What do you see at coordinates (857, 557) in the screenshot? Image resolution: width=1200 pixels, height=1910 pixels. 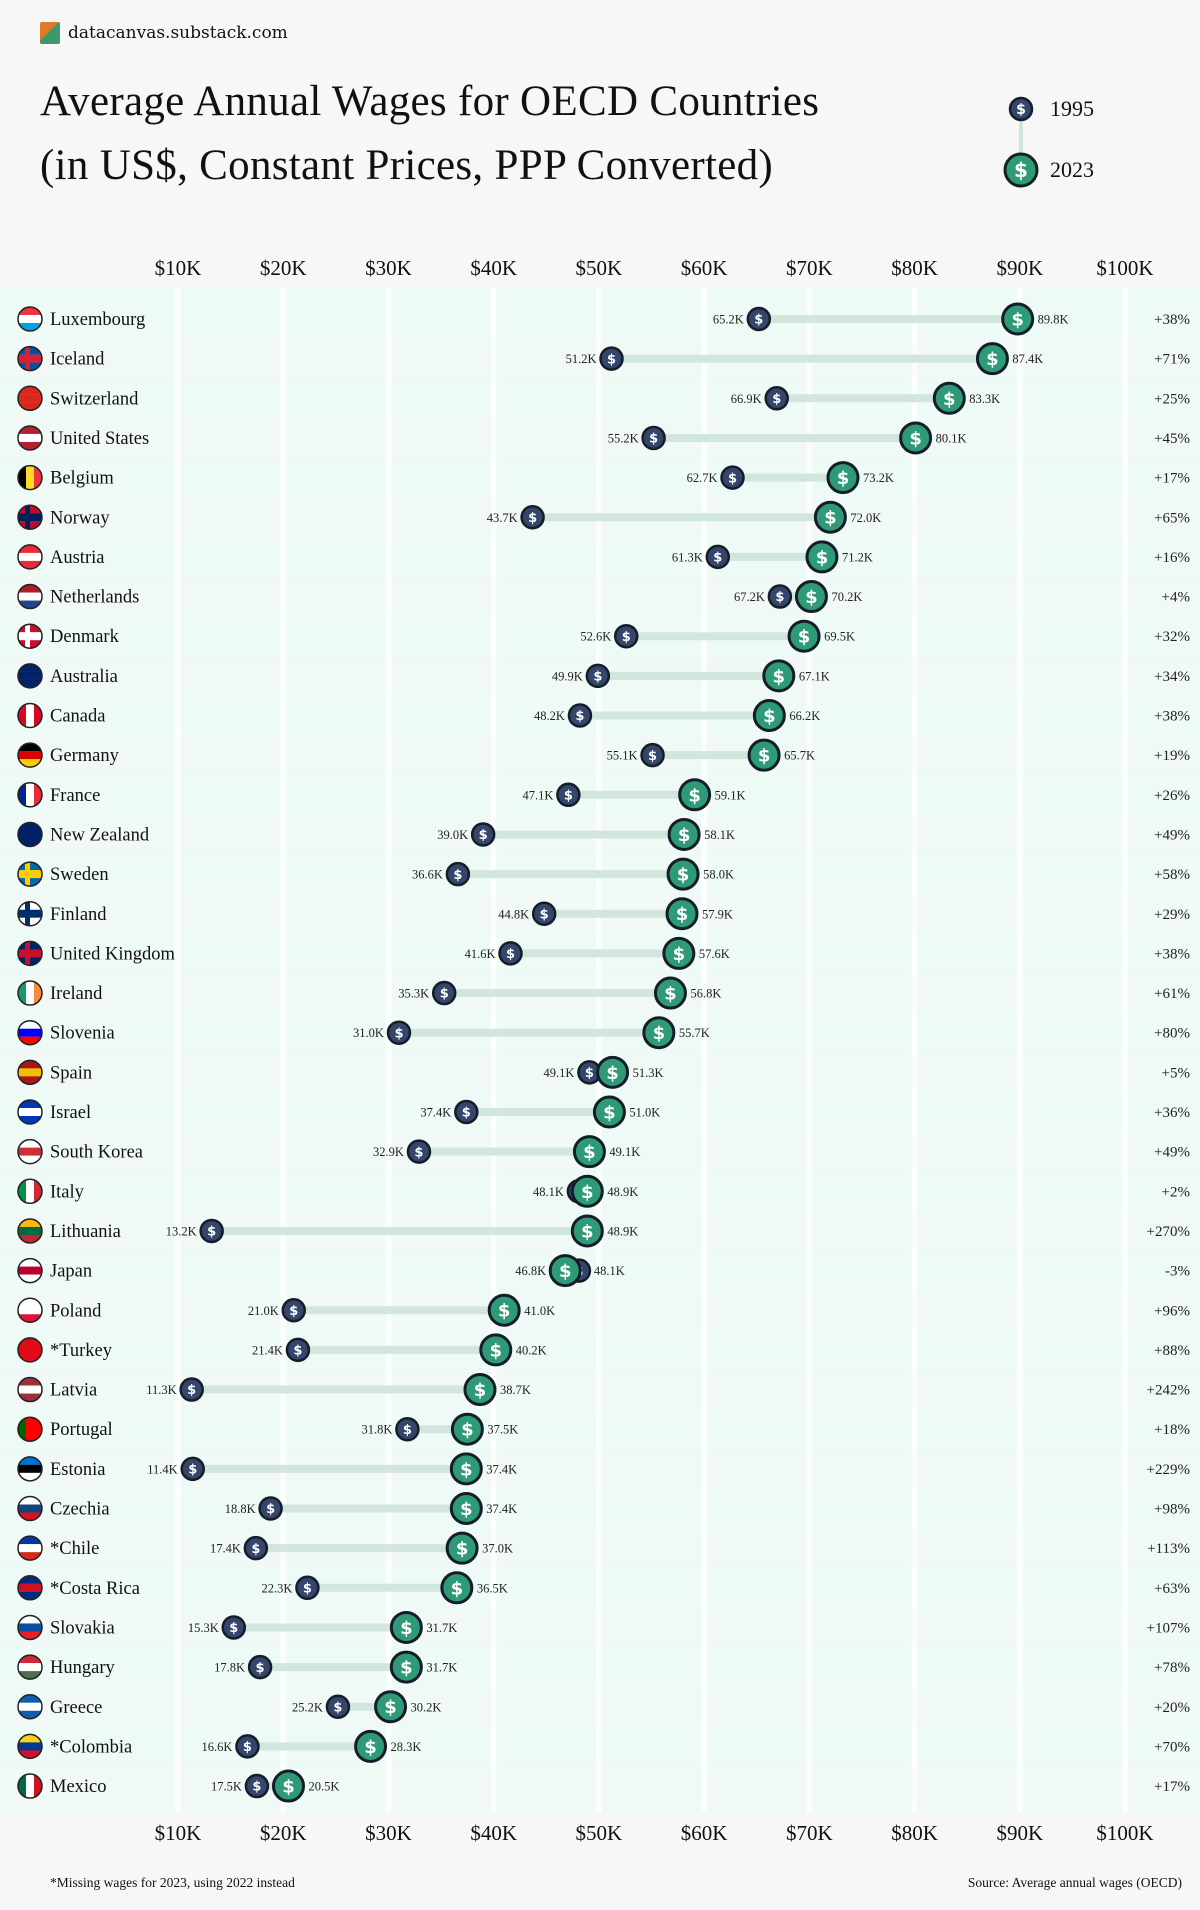 I see `value-label-high: 71.2K` at bounding box center [857, 557].